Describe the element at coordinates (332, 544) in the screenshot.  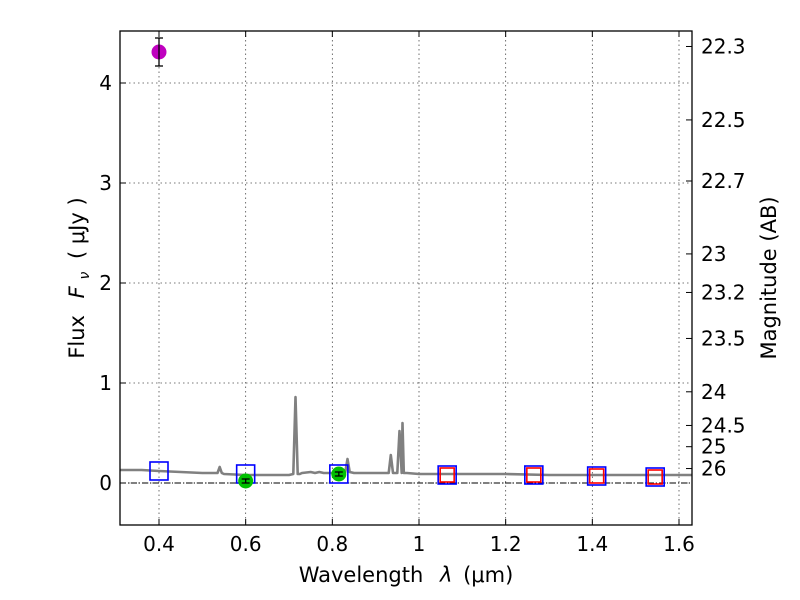
I see `x-tick-label: 0.8` at that location.